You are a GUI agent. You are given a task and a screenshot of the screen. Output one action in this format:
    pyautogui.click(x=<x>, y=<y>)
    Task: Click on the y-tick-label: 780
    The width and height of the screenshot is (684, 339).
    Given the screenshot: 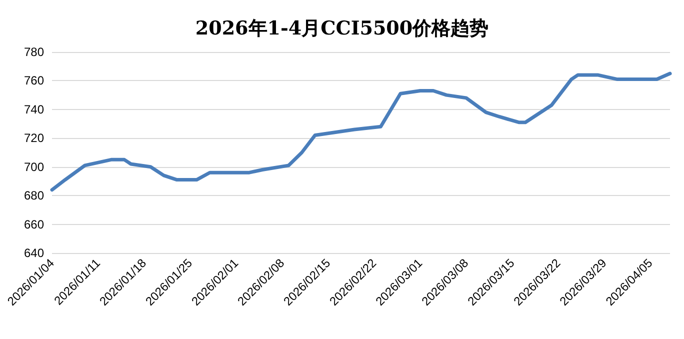 What is the action you would take?
    pyautogui.click(x=34, y=52)
    